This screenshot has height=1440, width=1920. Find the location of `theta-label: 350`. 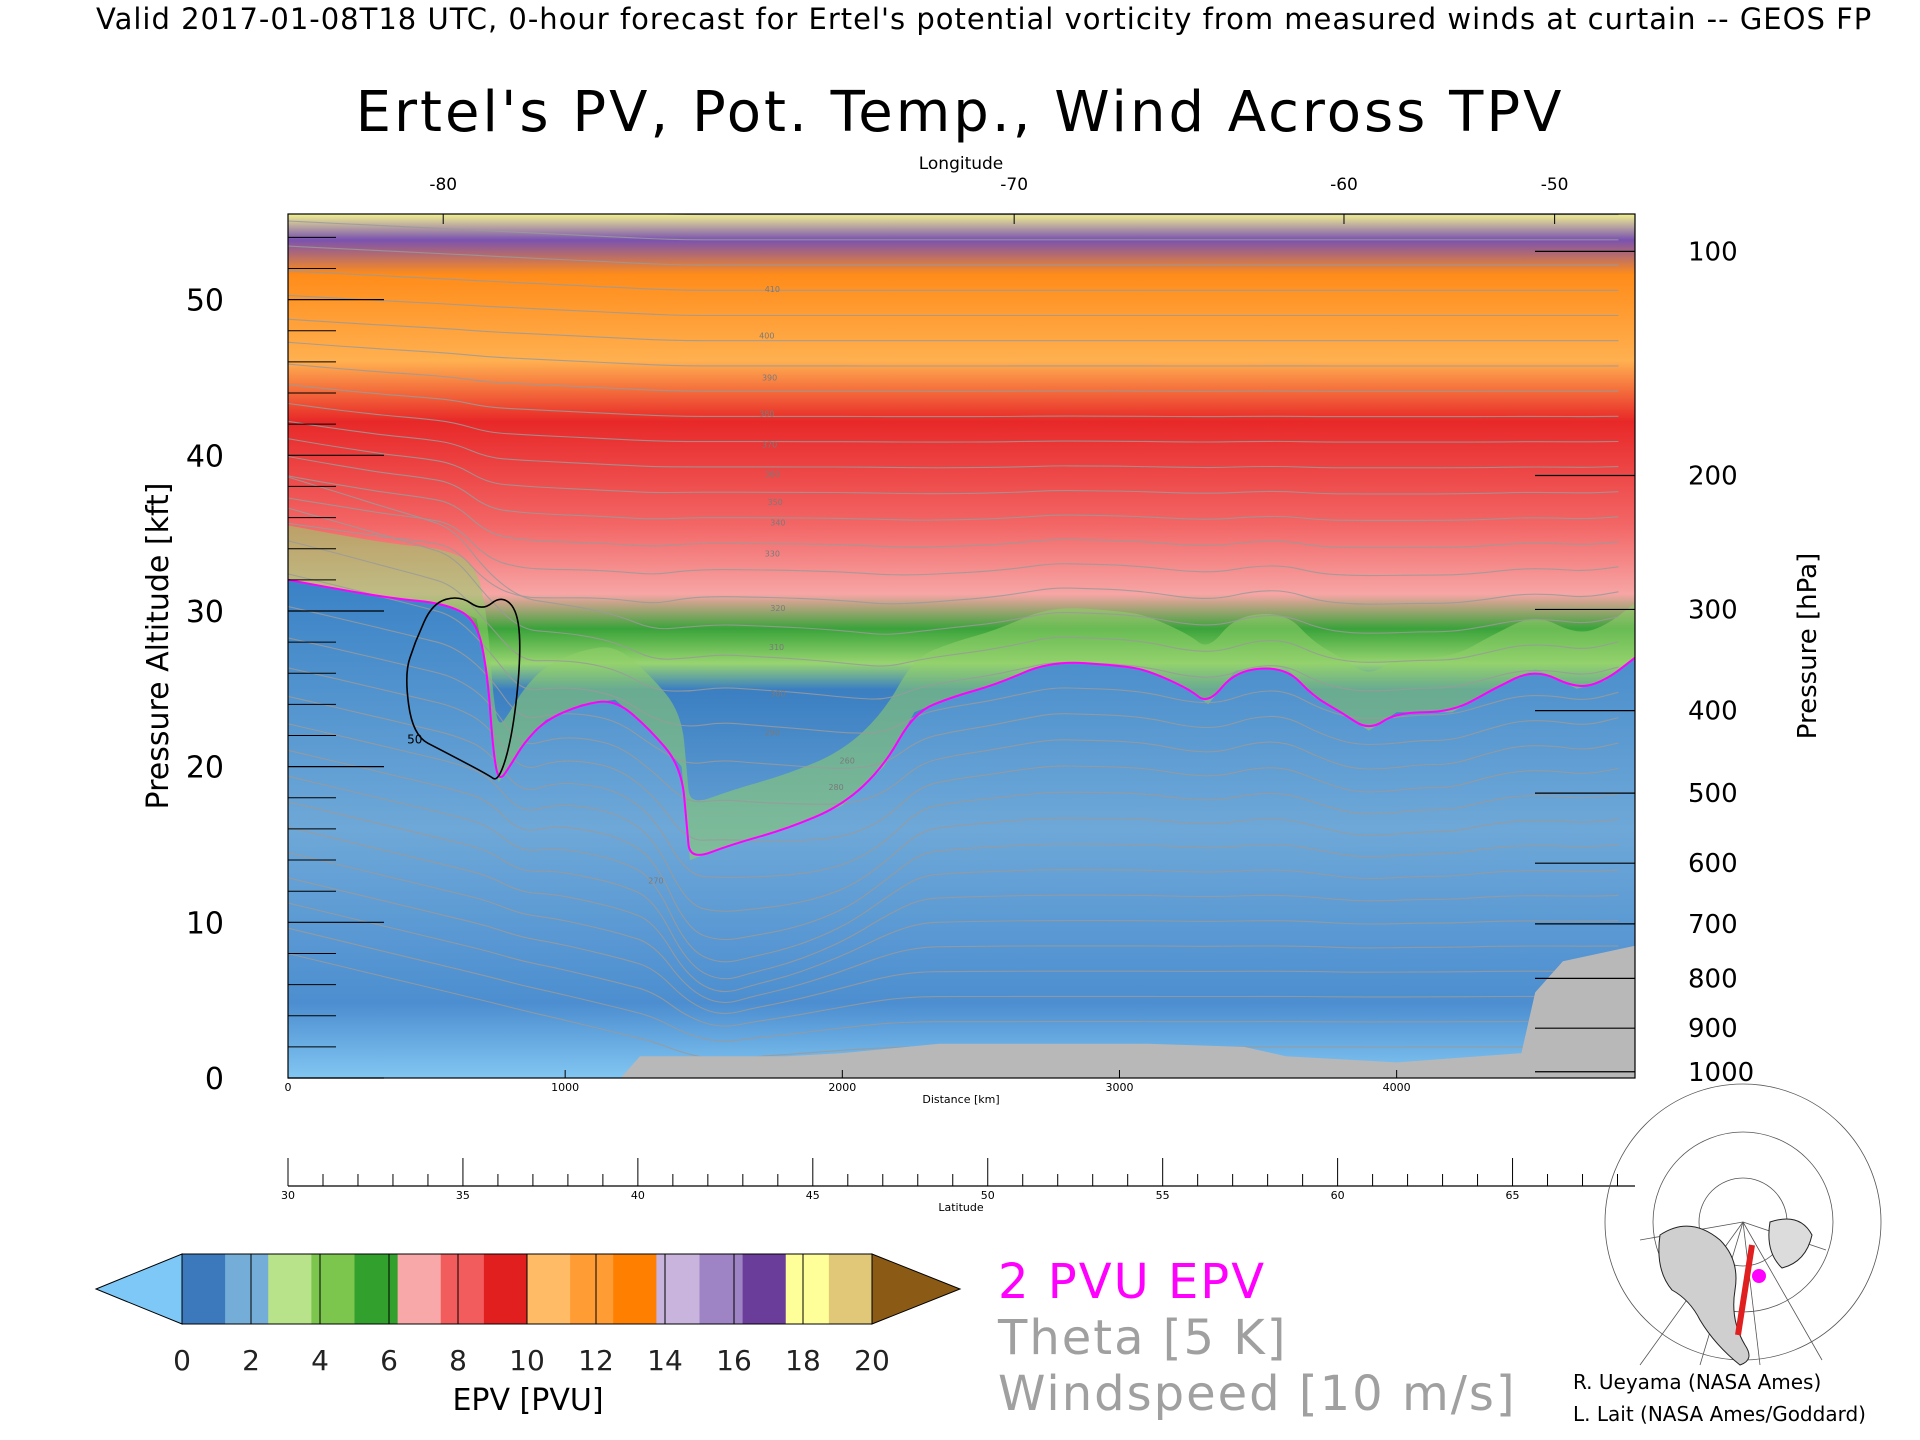

theta-label: 350 is located at coordinates (774, 502).